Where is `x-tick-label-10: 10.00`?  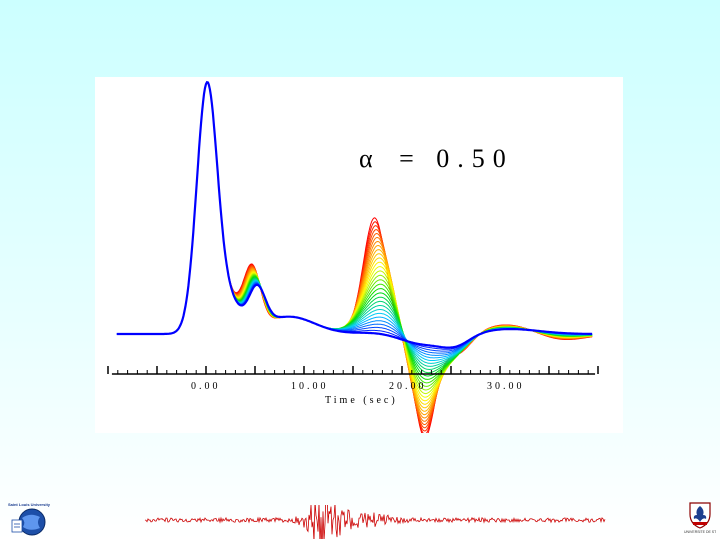
x-tick-label-10: 10.00 is located at coordinates (310, 386).